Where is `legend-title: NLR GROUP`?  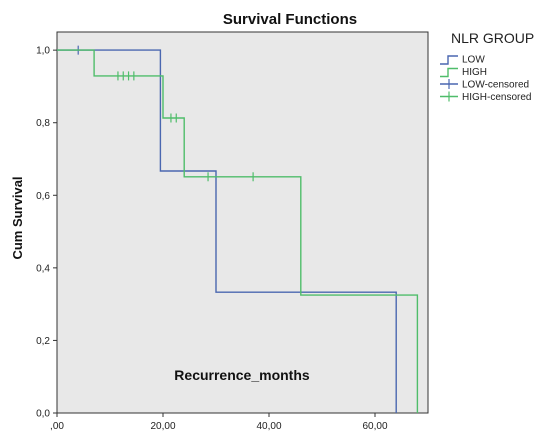 legend-title: NLR GROUP is located at coordinates (492, 38).